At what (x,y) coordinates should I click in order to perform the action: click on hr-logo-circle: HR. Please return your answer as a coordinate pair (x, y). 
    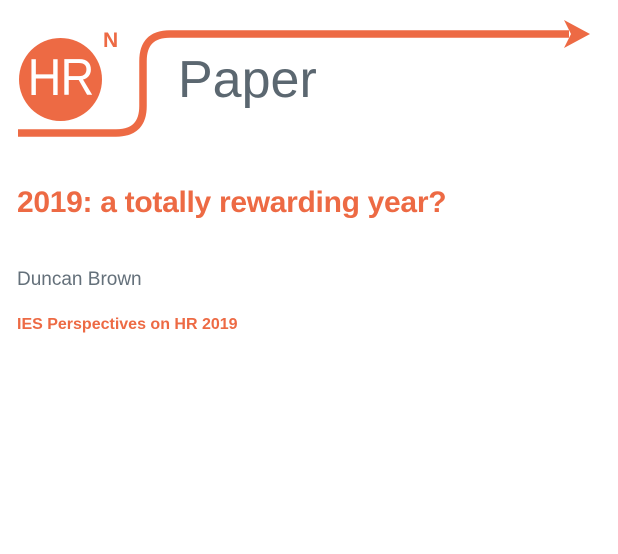
    Looking at the image, I should click on (60, 79).